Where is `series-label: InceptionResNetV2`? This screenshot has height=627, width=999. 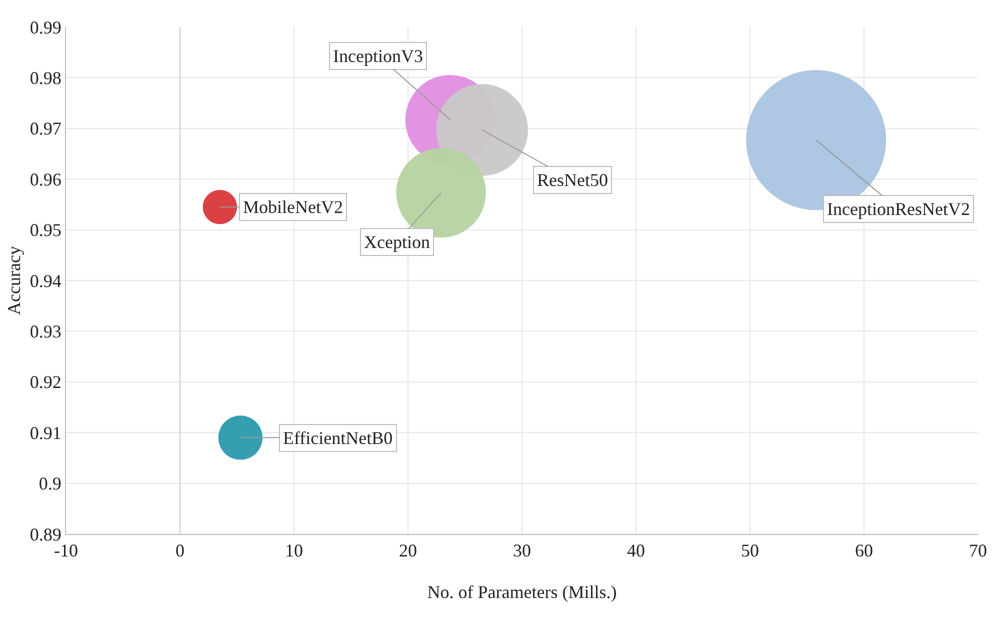
series-label: InceptionResNetV2 is located at coordinates (898, 209).